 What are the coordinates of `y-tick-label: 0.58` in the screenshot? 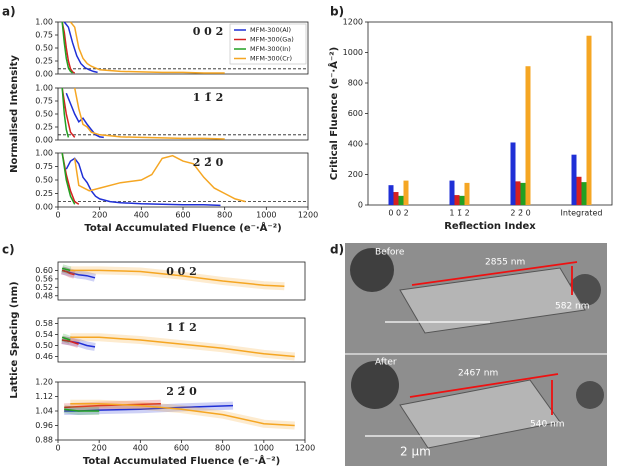 It's located at (44, 323).